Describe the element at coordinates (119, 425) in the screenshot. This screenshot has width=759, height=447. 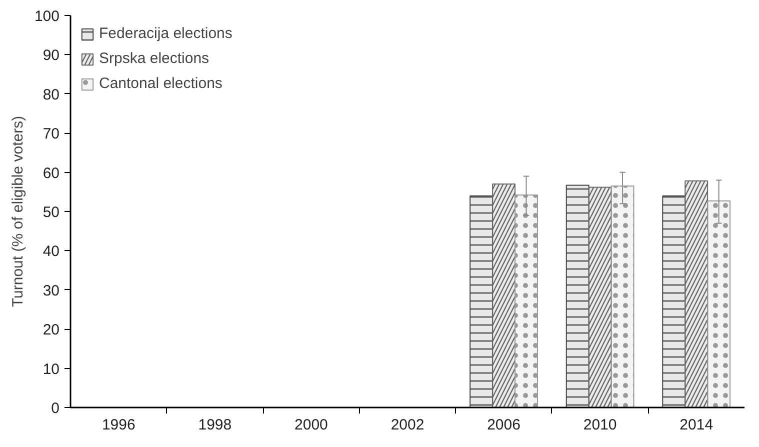
I see `x-tick-label: 1996` at that location.